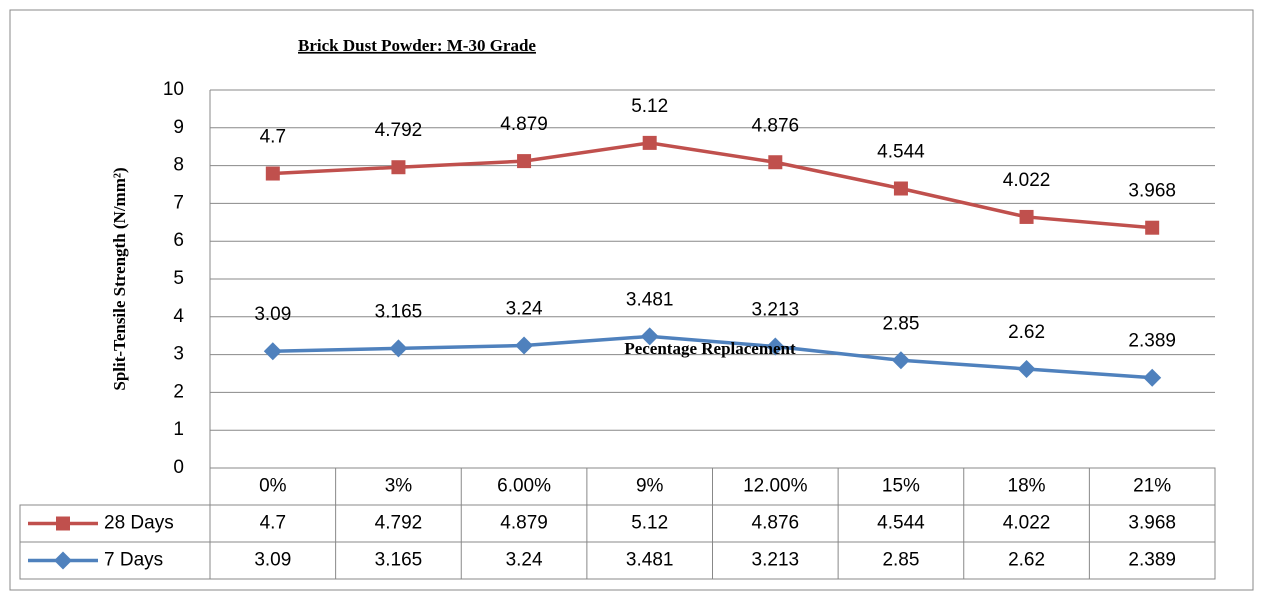 This screenshot has height=605, width=1263. Describe the element at coordinates (273, 523) in the screenshot. I see `table-cell: 4.7` at that location.